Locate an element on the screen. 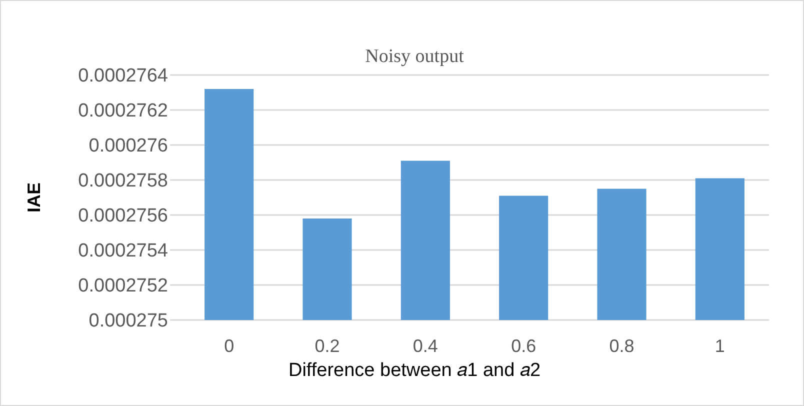  x-tick-label: 1 is located at coordinates (719, 346).